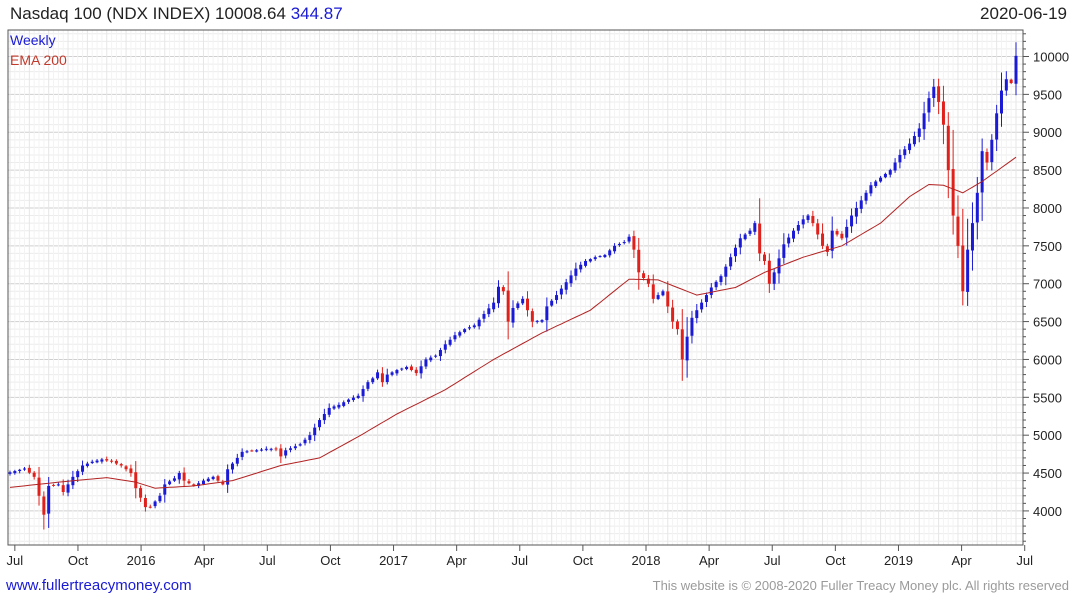 This screenshot has width=1075, height=600. Describe the element at coordinates (1047, 435) in the screenshot. I see `y-tick-label: 5000` at that location.